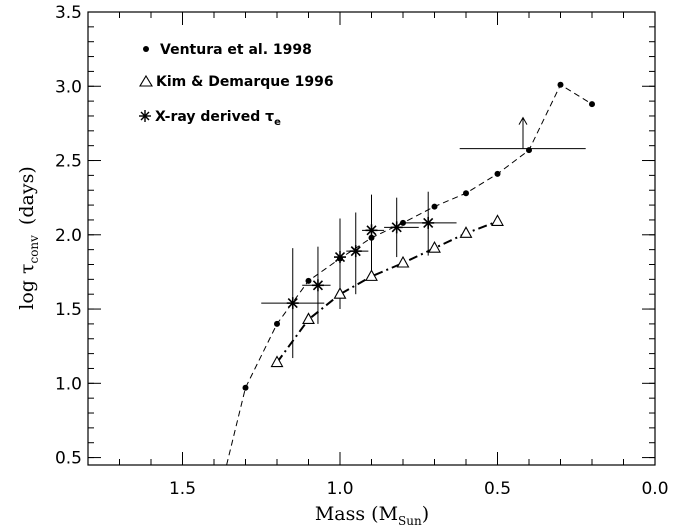 The image size is (696, 529). Describe the element at coordinates (68, 310) in the screenshot. I see `y-tick-label: 1.5` at that location.